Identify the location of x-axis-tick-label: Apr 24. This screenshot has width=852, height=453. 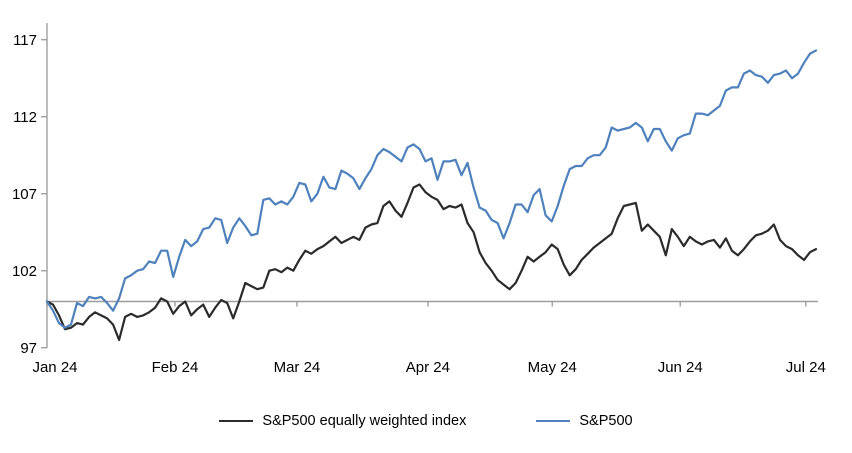
(428, 367).